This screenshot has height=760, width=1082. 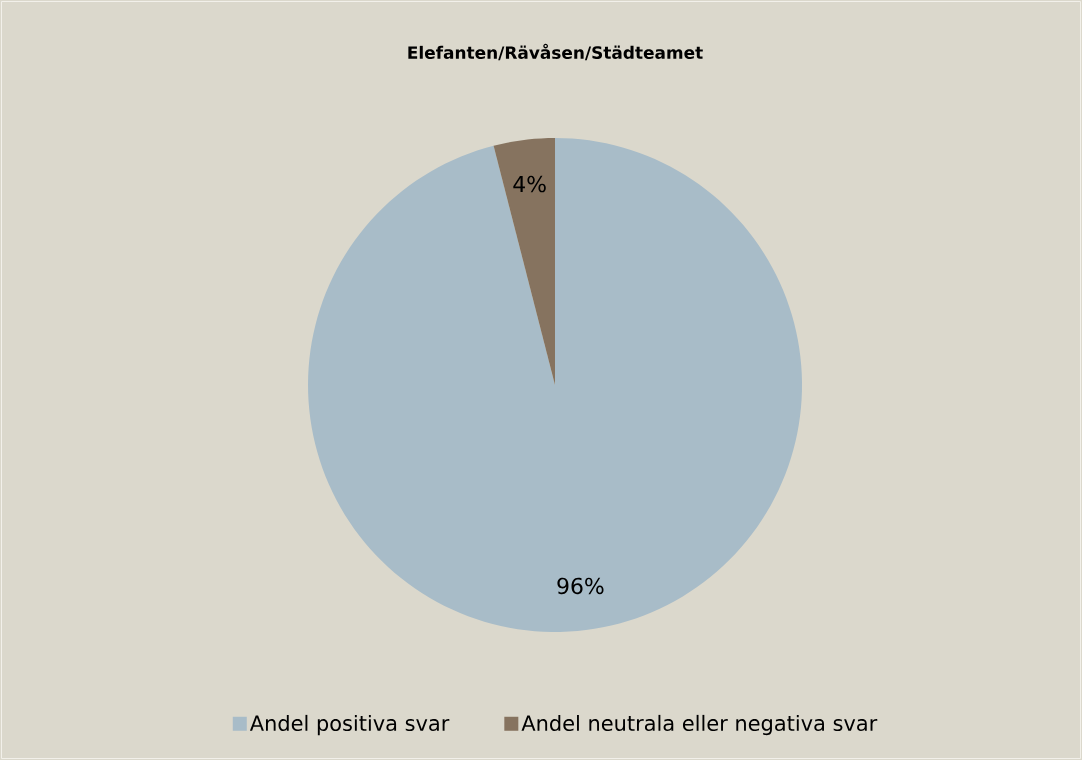 What do you see at coordinates (555, 52) in the screenshot?
I see `chart-title: Elefanten/Rävåsen/Städteamet` at bounding box center [555, 52].